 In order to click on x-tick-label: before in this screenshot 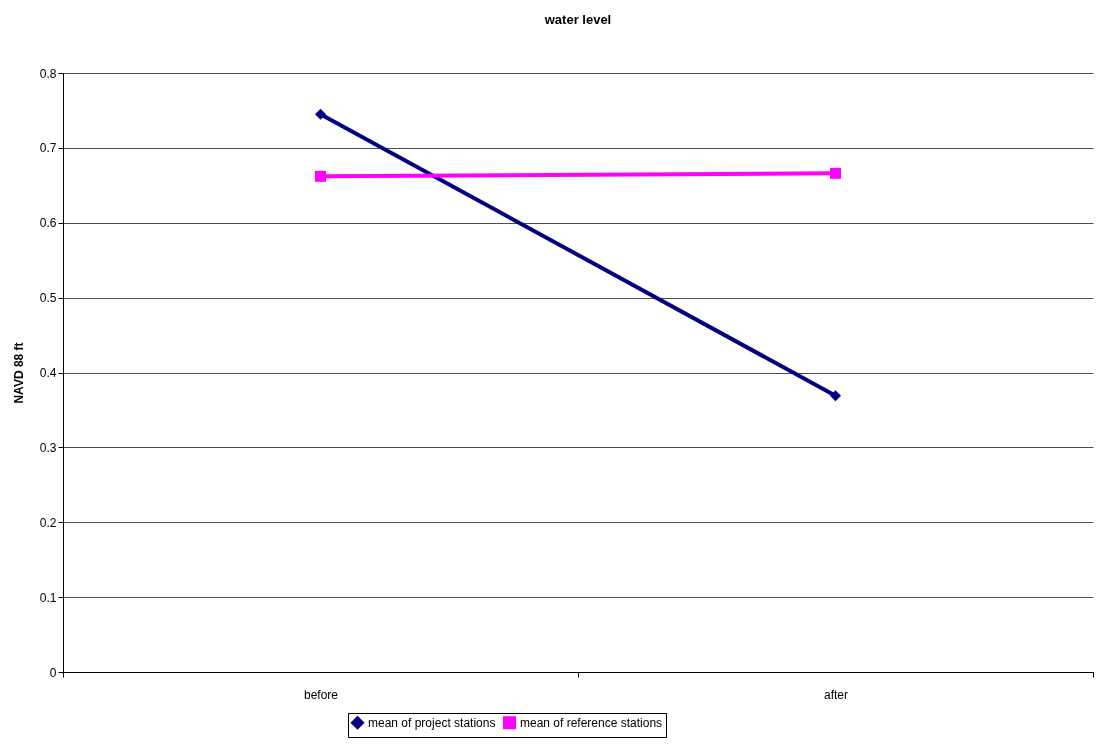, I will do `click(321, 694)`.